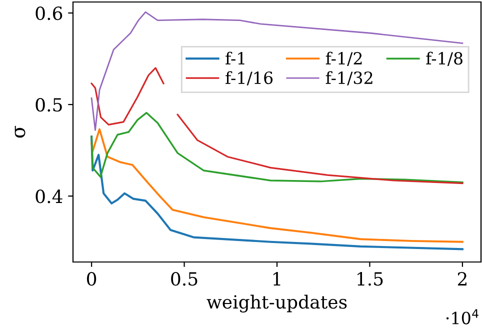 The image size is (482, 331). What do you see at coordinates (276, 303) in the screenshot?
I see `x-axis-title: weight-updates` at bounding box center [276, 303].